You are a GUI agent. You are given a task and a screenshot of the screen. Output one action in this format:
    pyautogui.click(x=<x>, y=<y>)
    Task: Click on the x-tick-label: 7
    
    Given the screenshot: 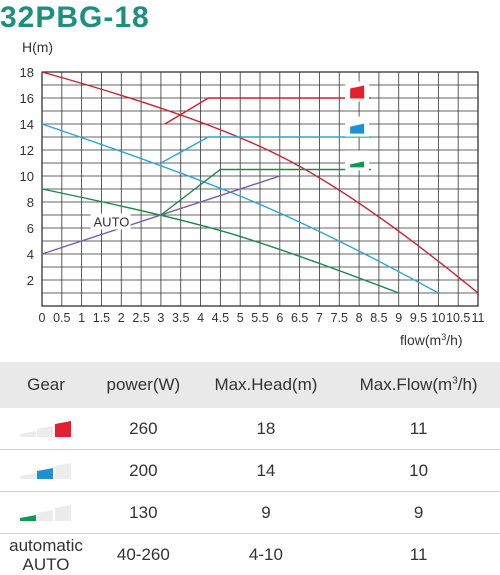 What is the action you would take?
    pyautogui.click(x=319, y=318)
    